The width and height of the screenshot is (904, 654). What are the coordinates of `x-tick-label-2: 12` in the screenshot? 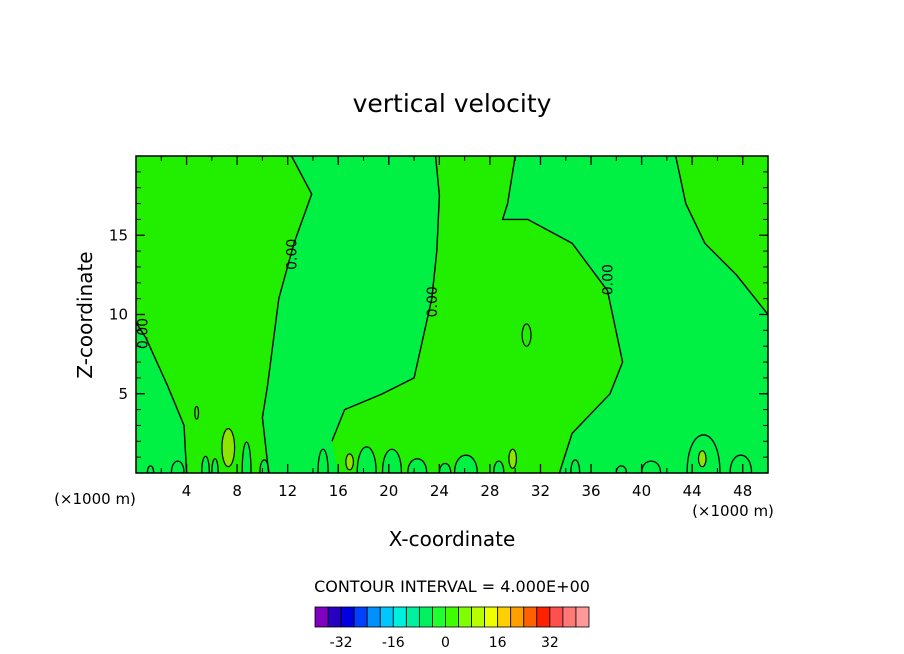 It's located at (287, 491).